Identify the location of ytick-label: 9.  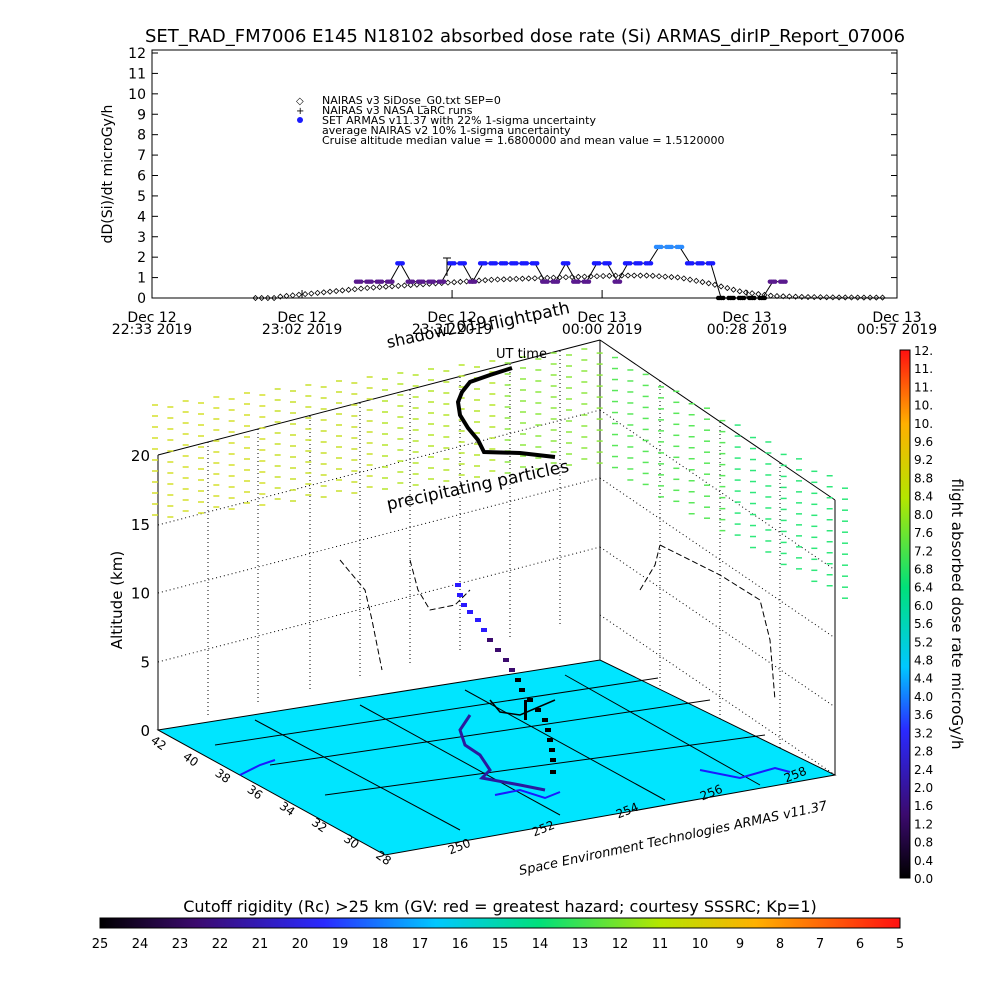
(141, 115).